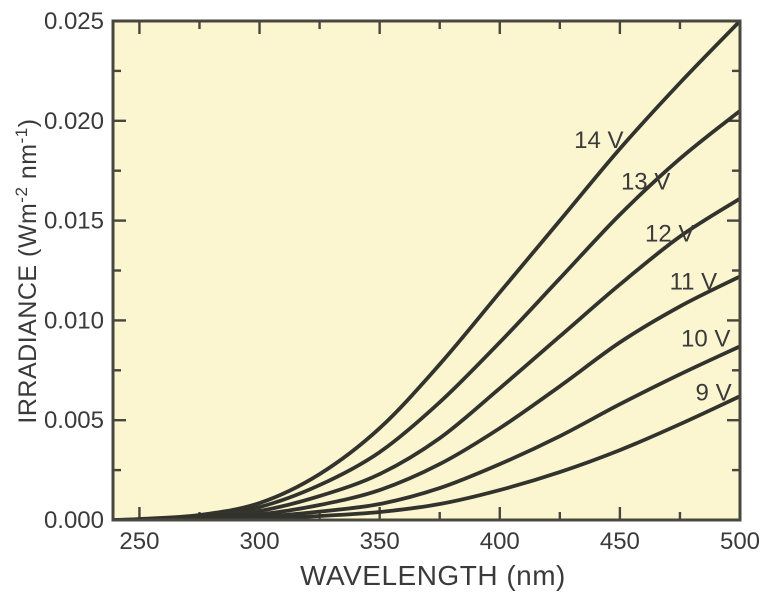  Describe the element at coordinates (714, 393) in the screenshot. I see `curve-label-9v: 9 V` at that location.